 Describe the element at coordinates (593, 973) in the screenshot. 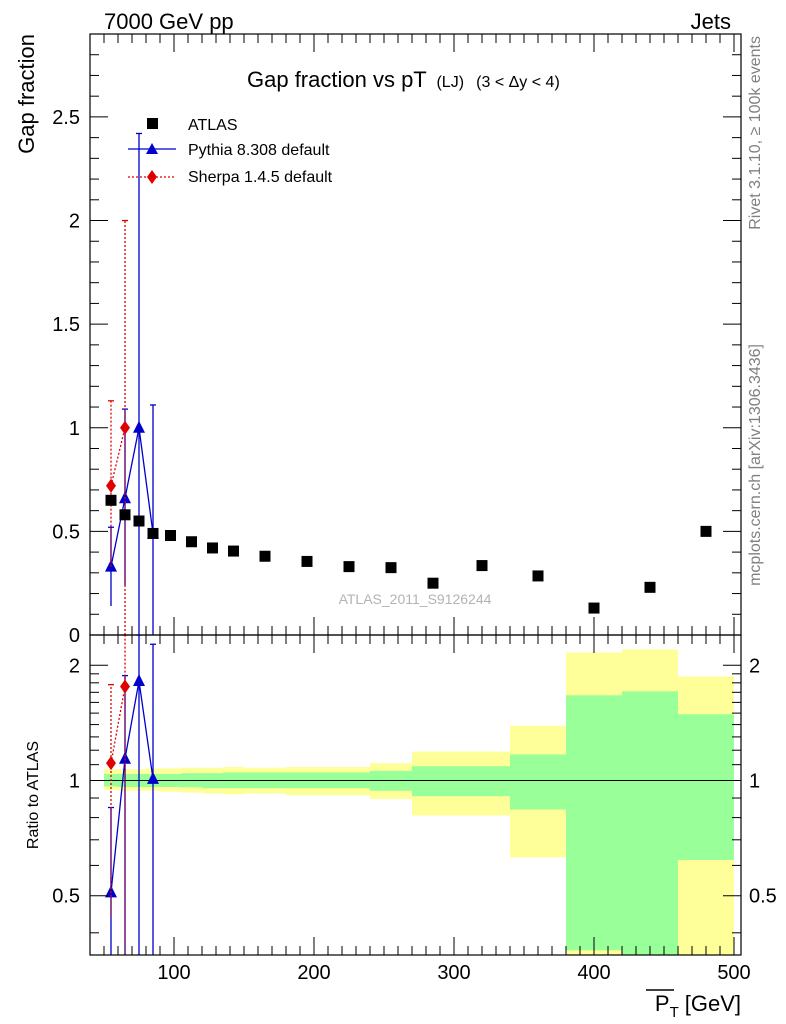

I see `x-tick-label: 400` at that location.